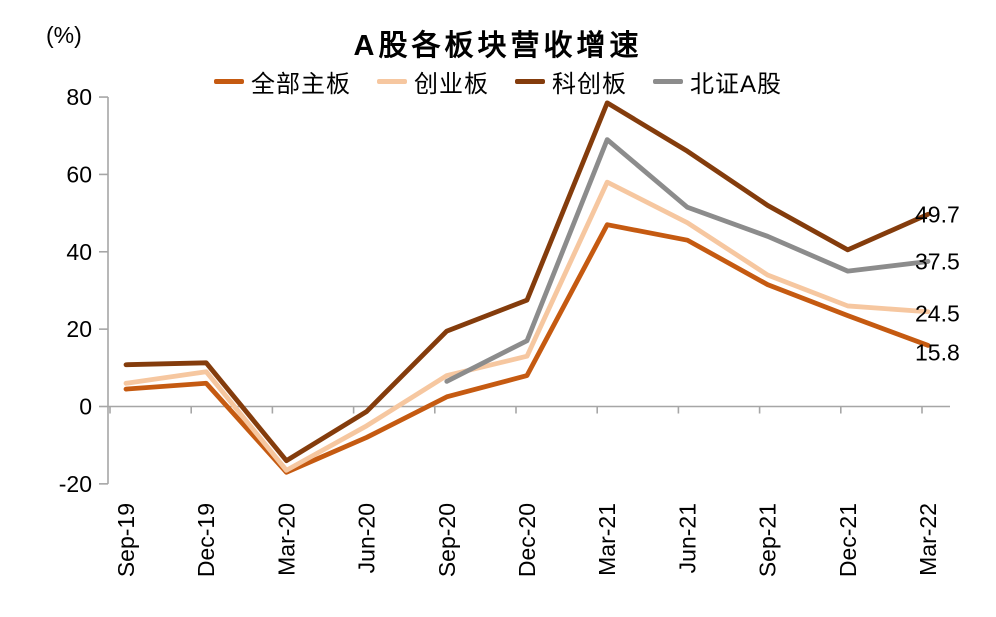 The width and height of the screenshot is (996, 617). What do you see at coordinates (937, 352) in the screenshot?
I see `end-label-全部主板: 15.8` at bounding box center [937, 352].